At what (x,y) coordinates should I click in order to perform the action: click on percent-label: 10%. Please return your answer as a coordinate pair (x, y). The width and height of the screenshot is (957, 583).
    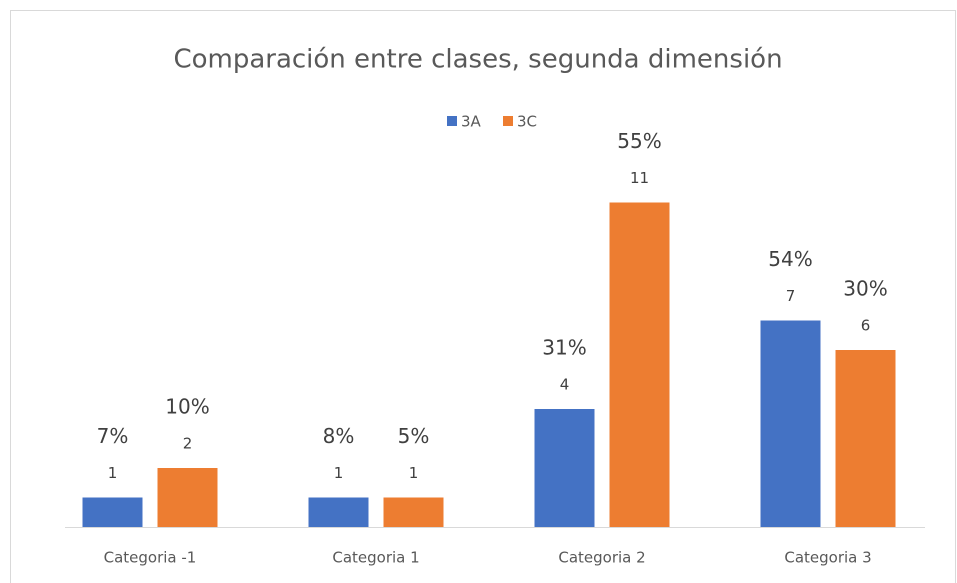
    Looking at the image, I should click on (187, 407).